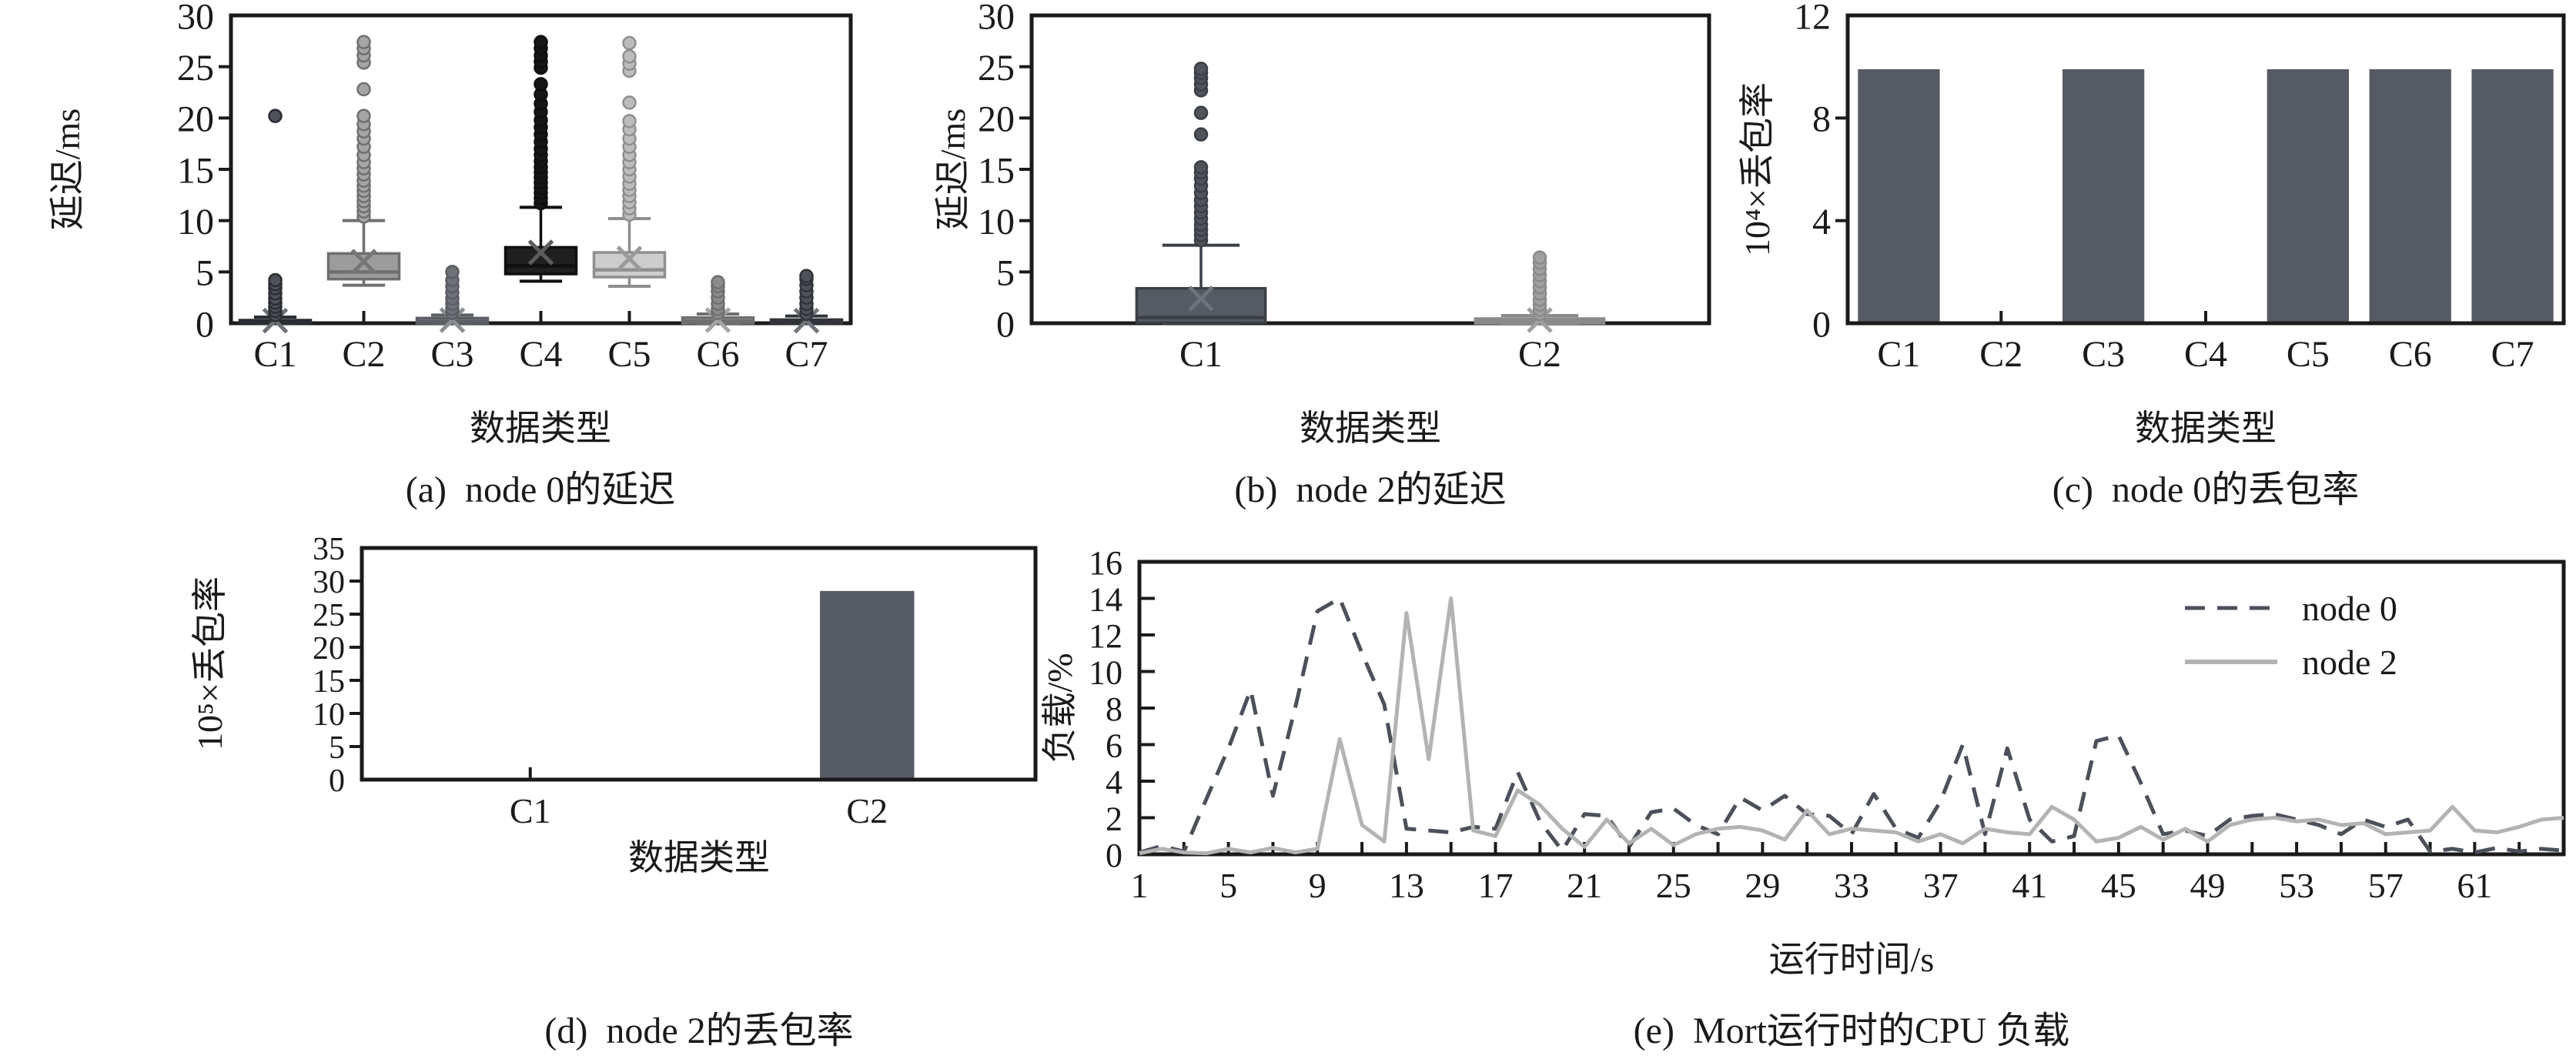  Describe the element at coordinates (1757, 169) in the screenshot. I see `ylabel-c: 10⁴×丢包率` at that location.